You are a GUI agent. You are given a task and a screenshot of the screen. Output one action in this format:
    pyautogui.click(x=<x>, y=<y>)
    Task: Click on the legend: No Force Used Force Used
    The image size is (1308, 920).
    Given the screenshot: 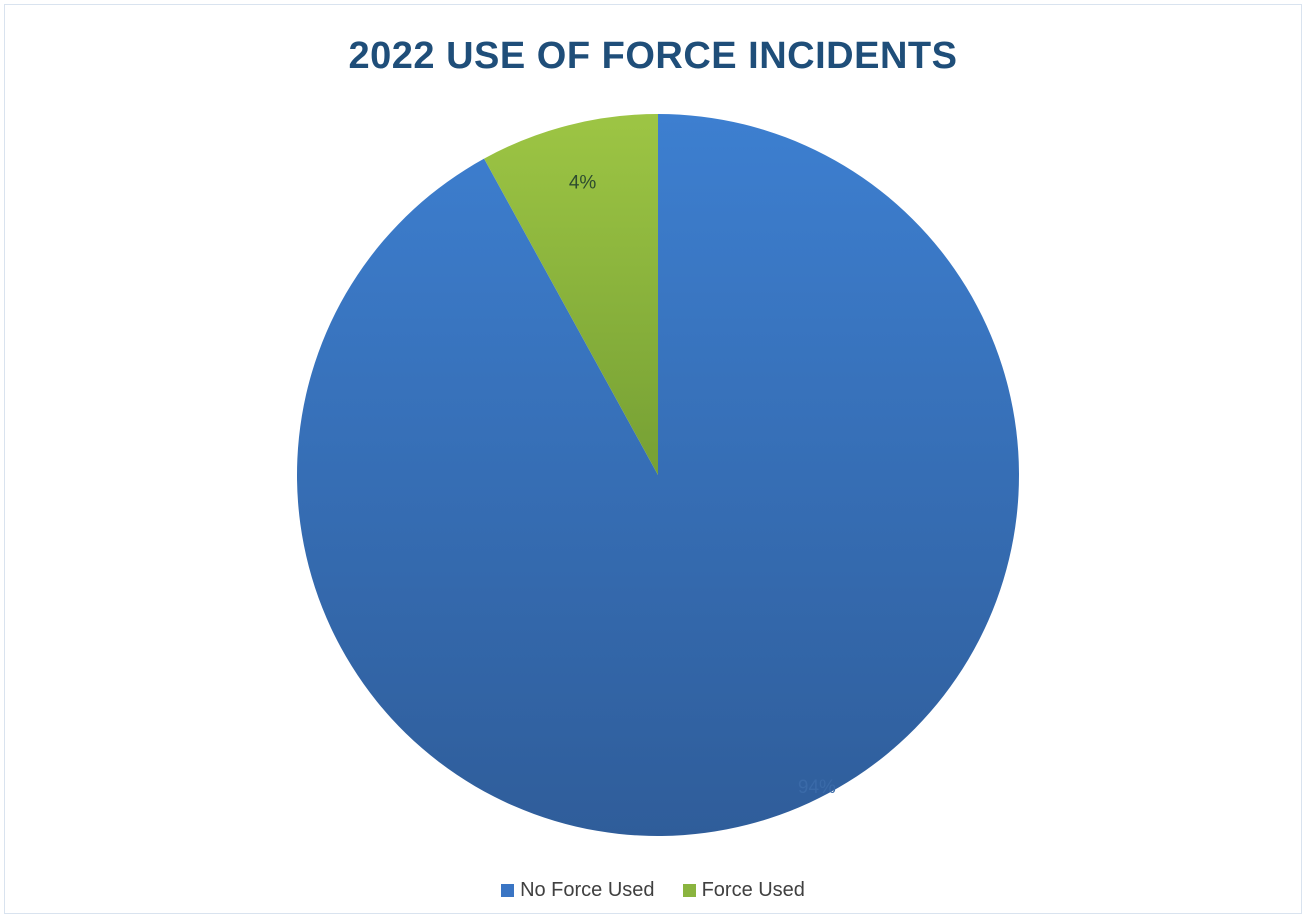 What is the action you would take?
    pyautogui.click(x=653, y=890)
    